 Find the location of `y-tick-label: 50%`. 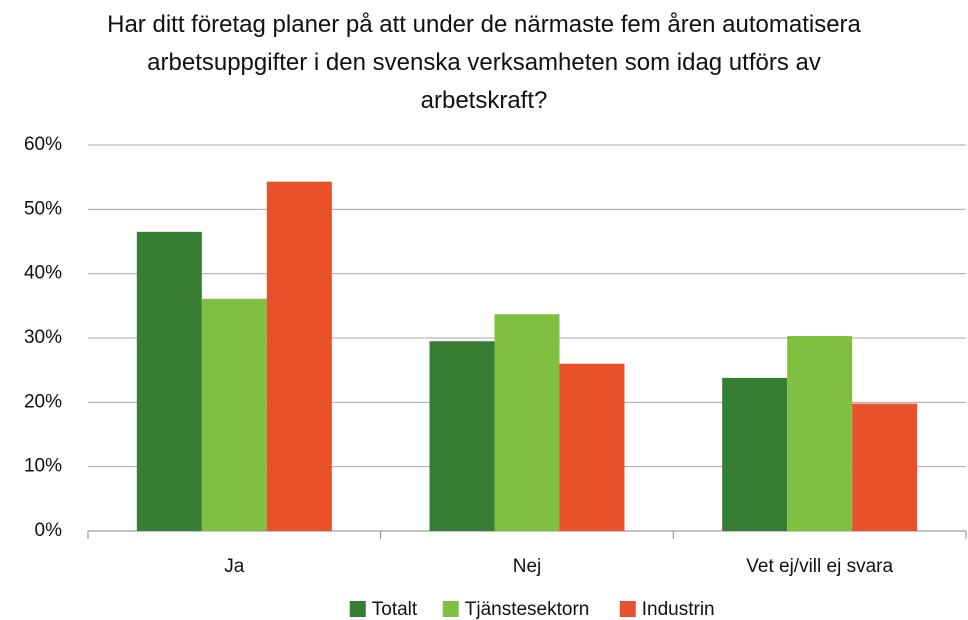

y-tick-label: 50% is located at coordinates (43, 208).